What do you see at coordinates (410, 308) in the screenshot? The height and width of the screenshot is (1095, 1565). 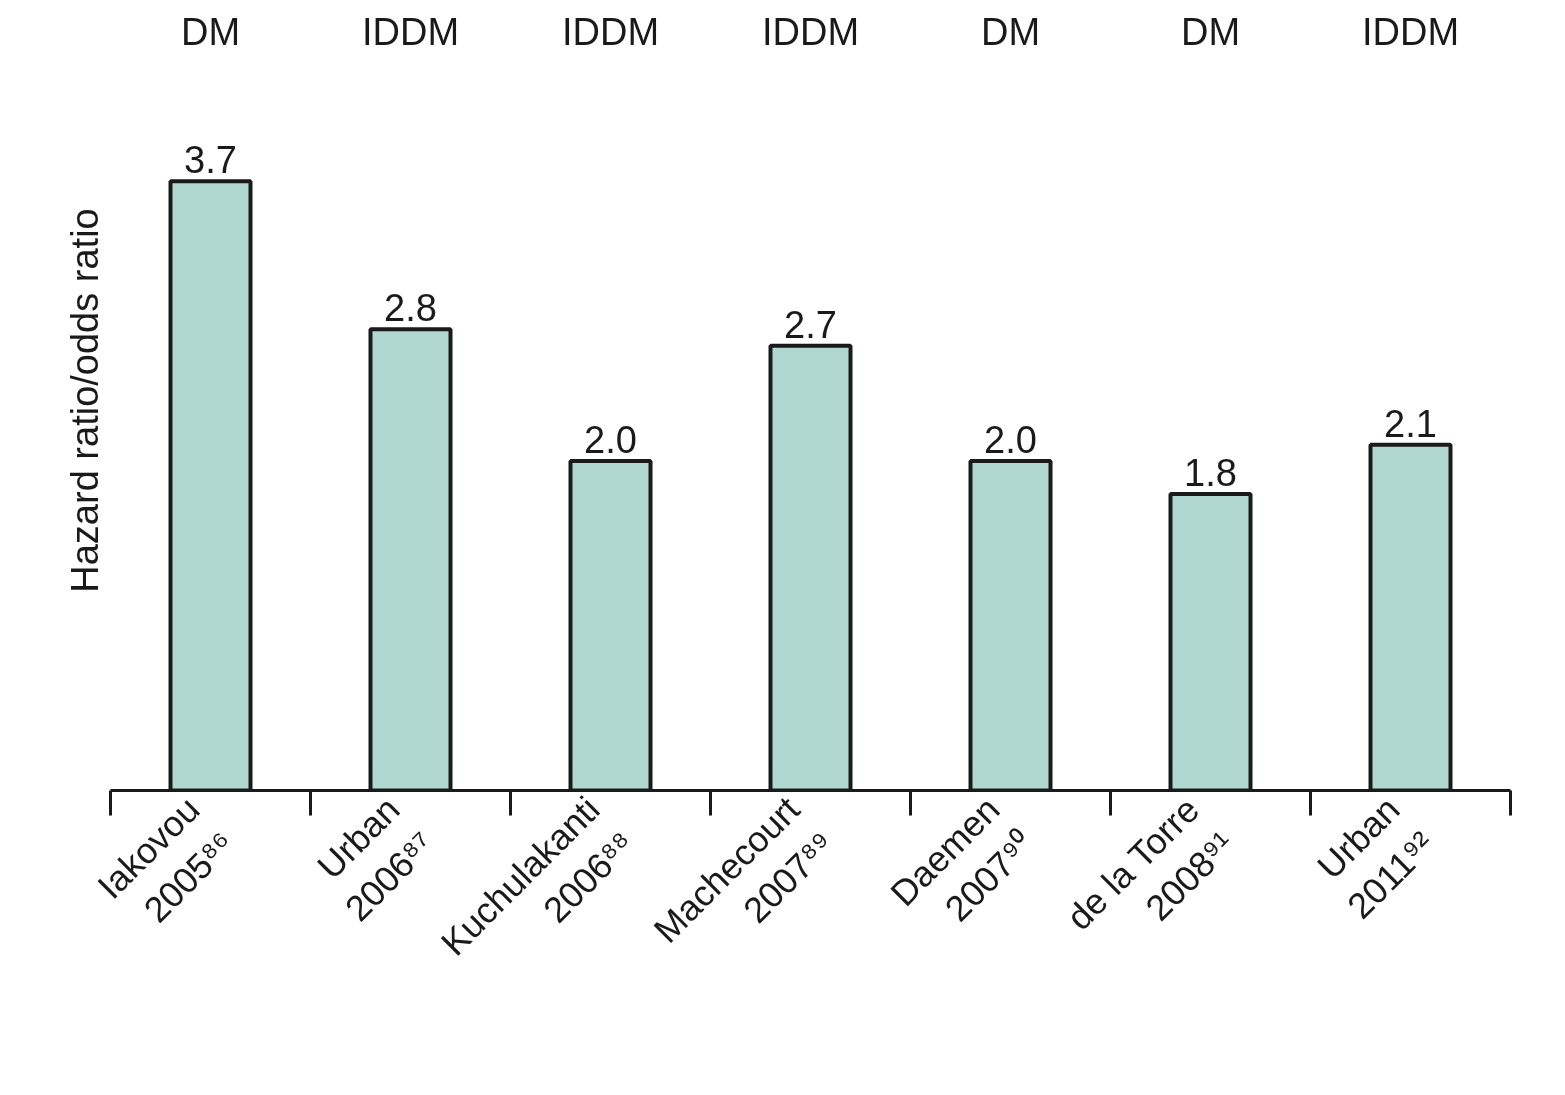 I see `data-label: 2.8` at bounding box center [410, 308].